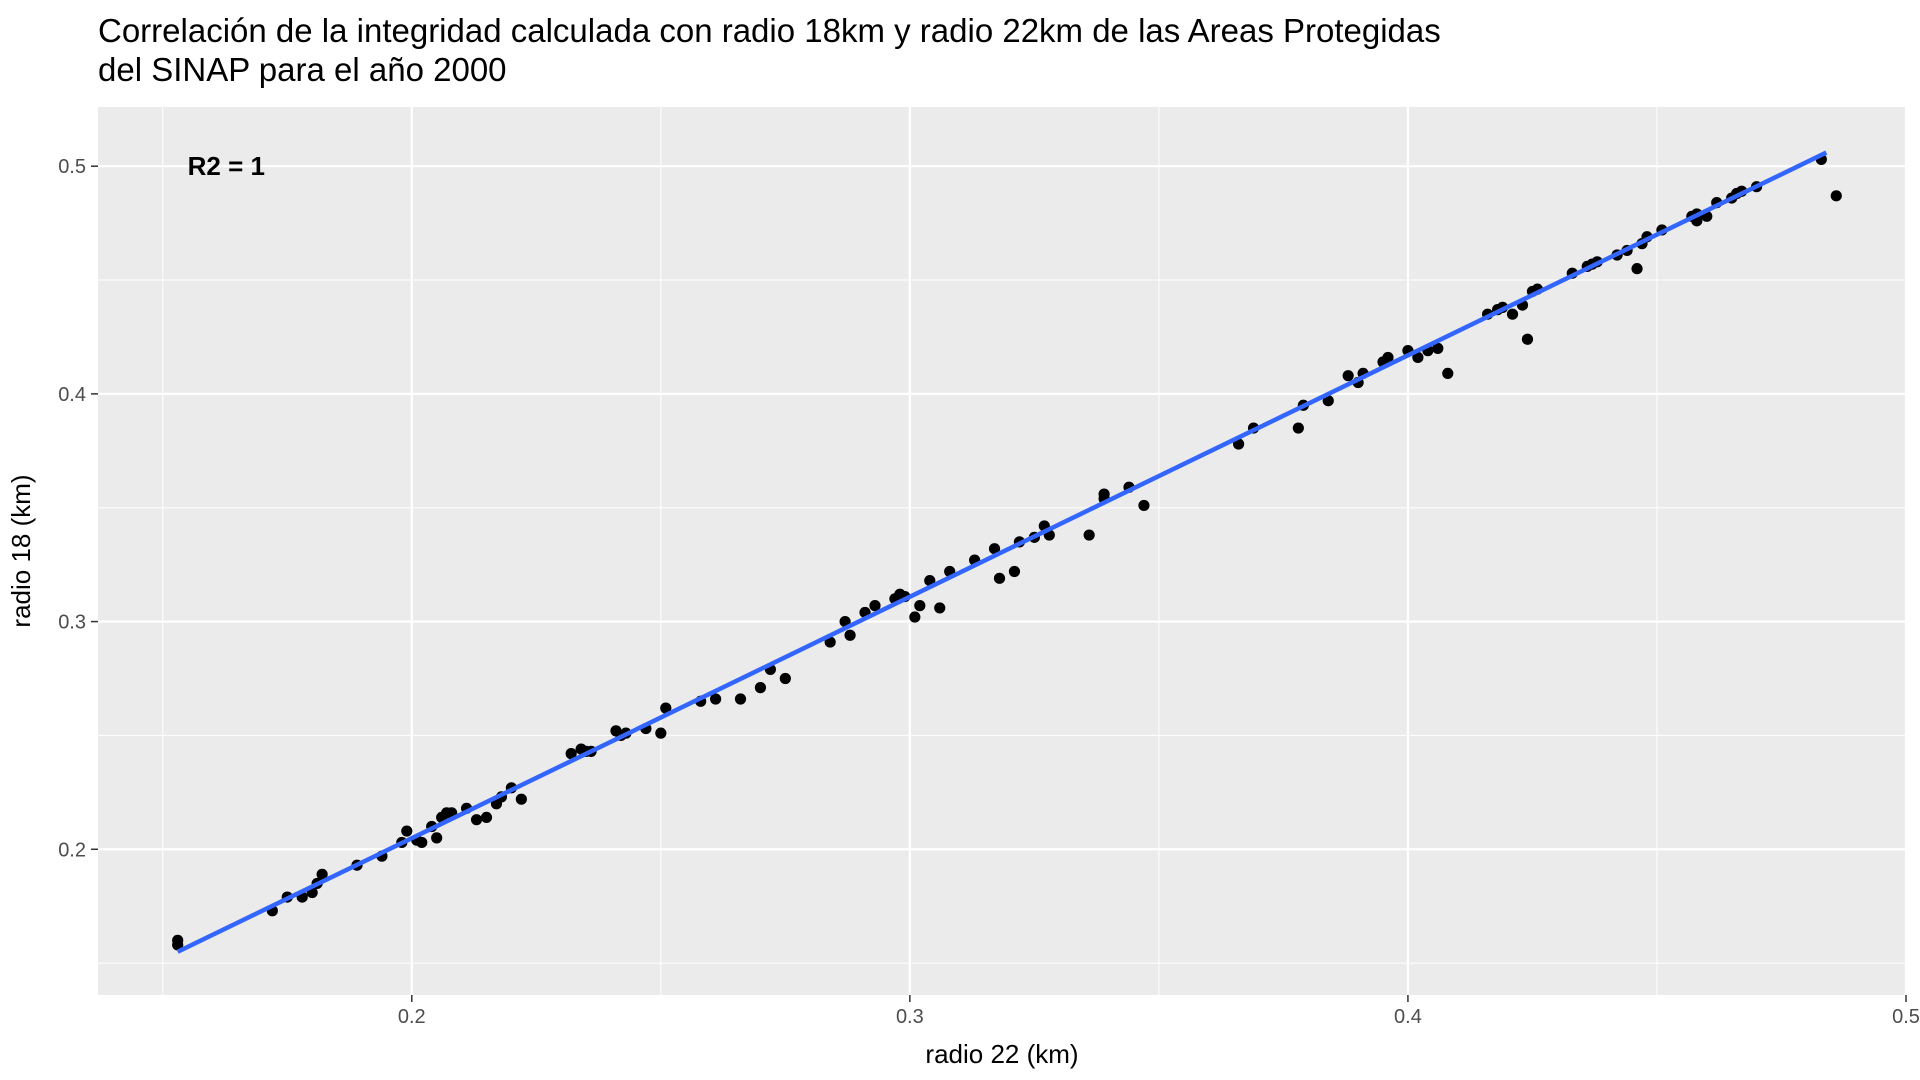 Image resolution: width=1920 pixels, height=1080 pixels. What do you see at coordinates (910, 1017) in the screenshot?
I see `x-tick-label: 0.3` at bounding box center [910, 1017].